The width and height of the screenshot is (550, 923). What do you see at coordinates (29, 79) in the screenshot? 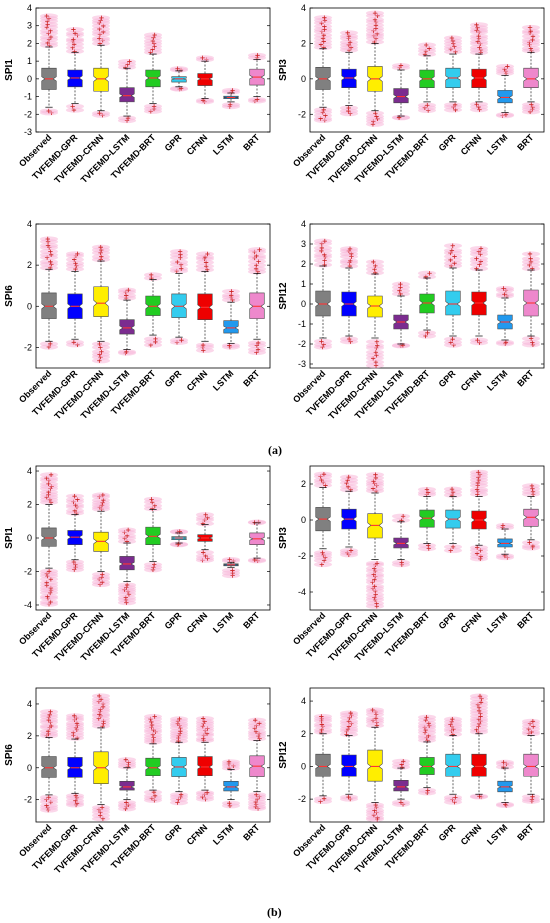
I see `y-tick-label: 0` at bounding box center [29, 79].